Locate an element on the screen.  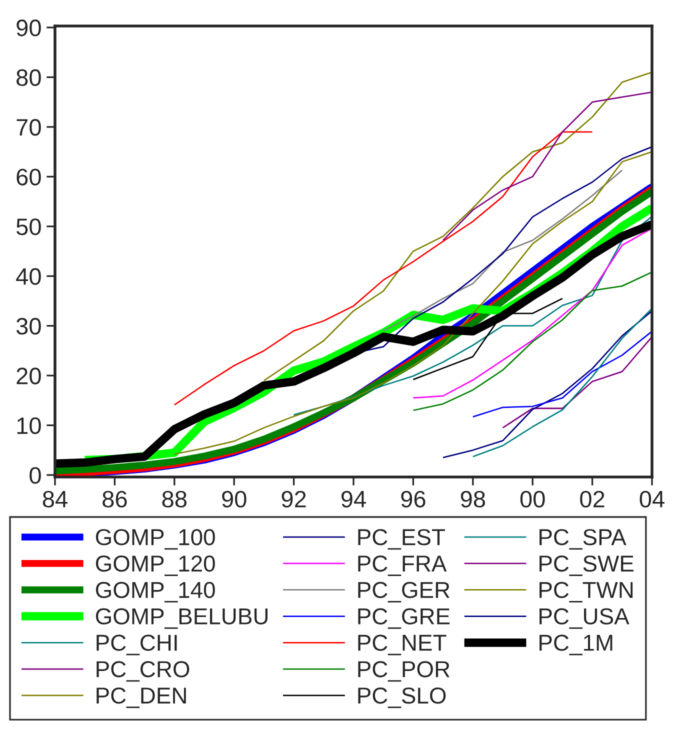
legend-label: PC_CRO is located at coordinates (143, 671).